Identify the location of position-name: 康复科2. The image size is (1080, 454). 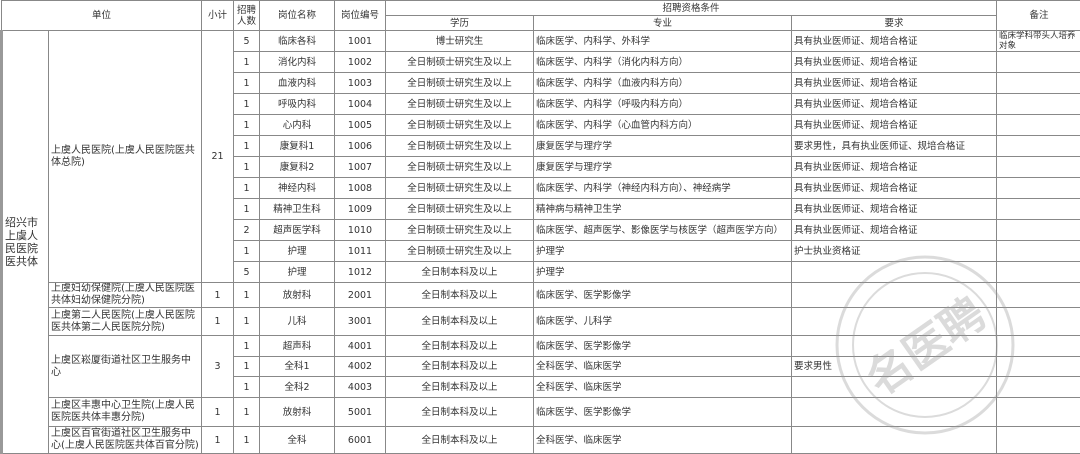
(297, 167).